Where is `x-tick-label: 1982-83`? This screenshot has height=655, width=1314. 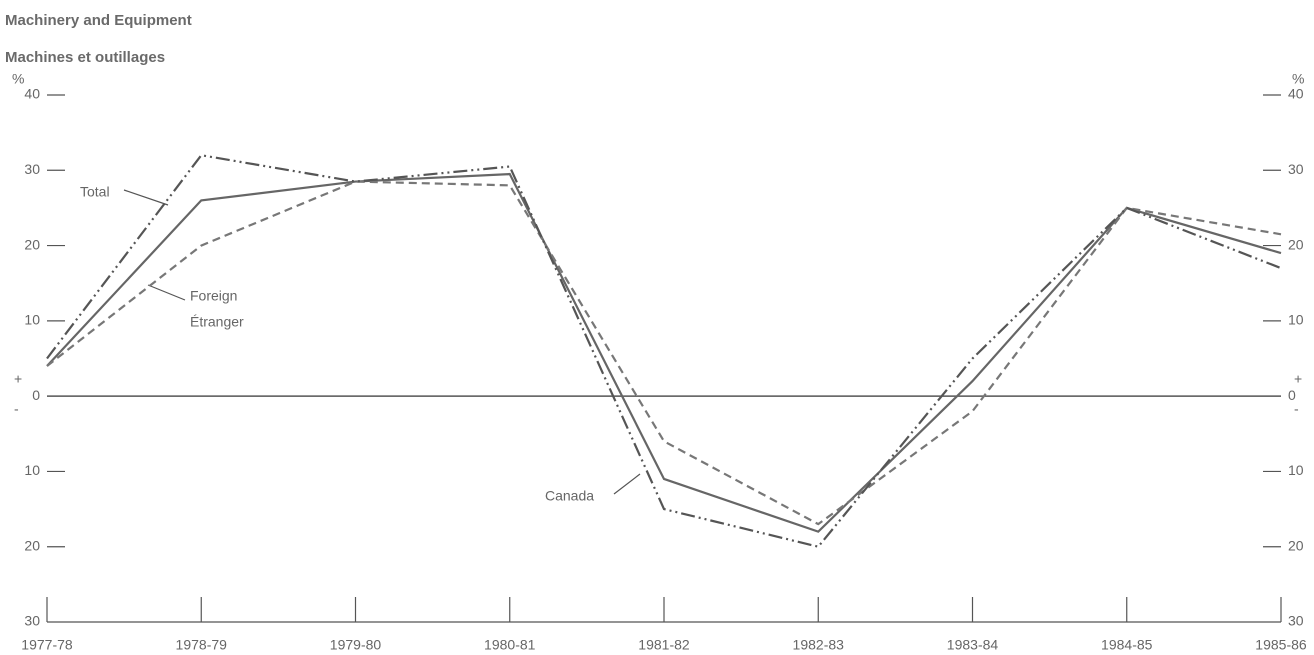
x-tick-label: 1982-83 is located at coordinates (819, 645).